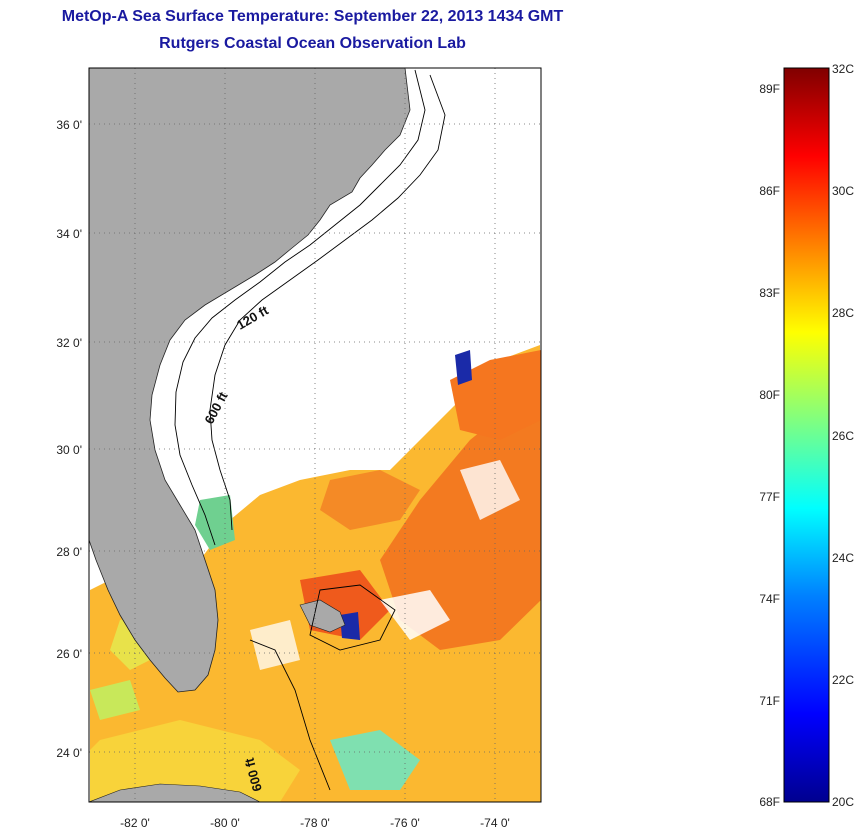 Image resolution: width=865 pixels, height=832 pixels. What do you see at coordinates (806, 435) in the screenshot?
I see `temperature-colorbar` at bounding box center [806, 435].